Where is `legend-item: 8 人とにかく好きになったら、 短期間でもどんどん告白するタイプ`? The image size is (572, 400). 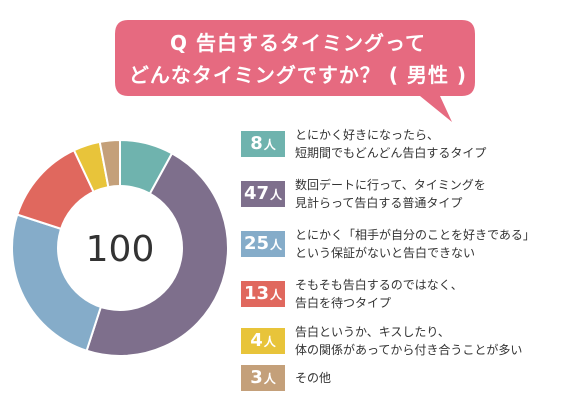 legend-item: 8 人とにかく好きになったら、 短期間でもどんどん告白するタイプ is located at coordinates (403, 146).